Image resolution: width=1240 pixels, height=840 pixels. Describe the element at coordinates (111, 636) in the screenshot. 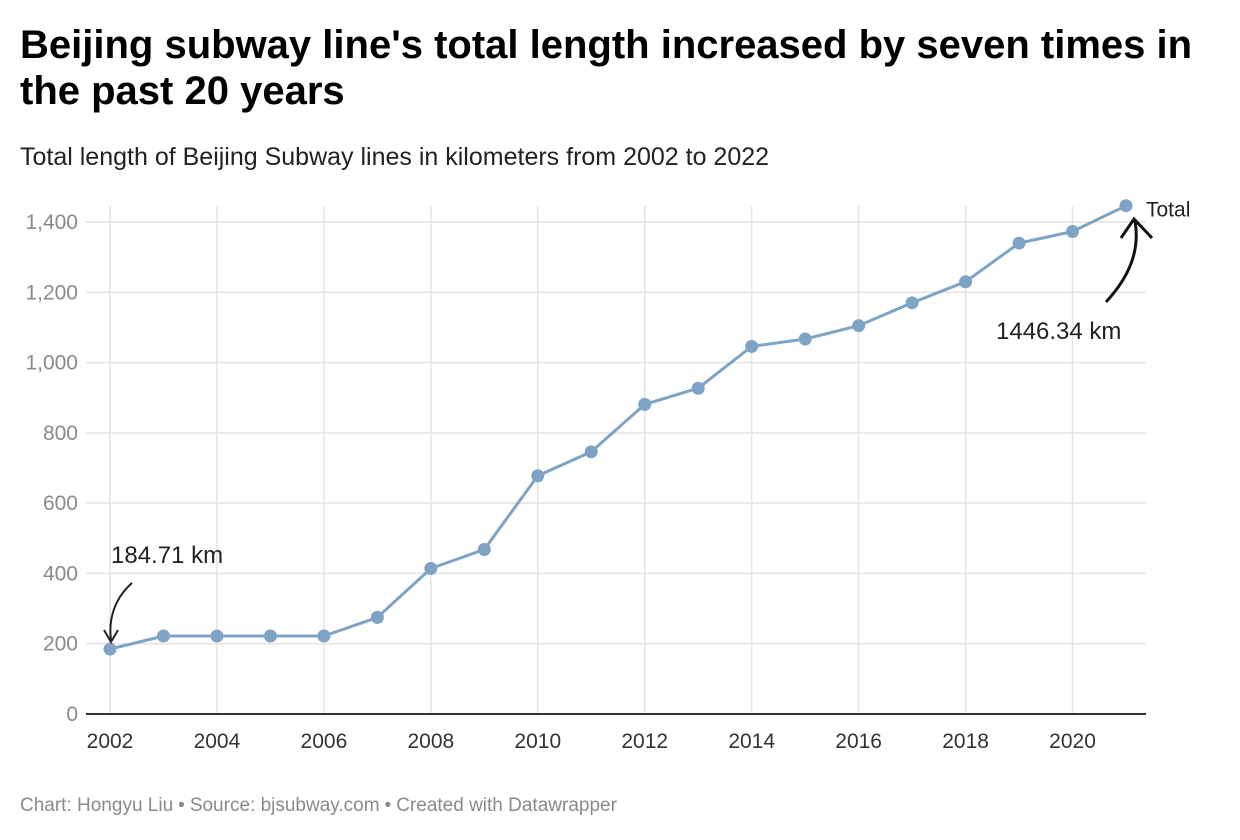

I see `annotation-start-arrowhead` at that location.